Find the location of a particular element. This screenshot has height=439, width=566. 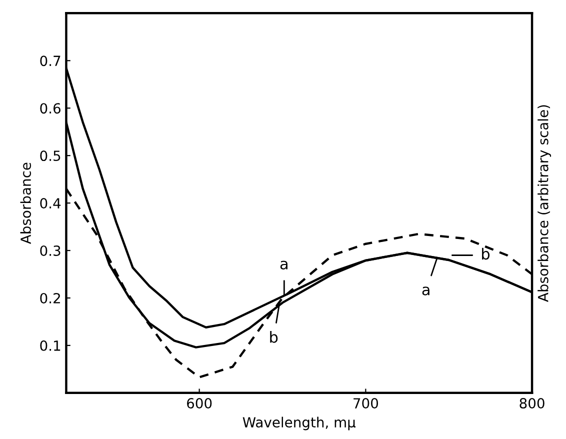

y-tick-label: 0.6 is located at coordinates (50, 108).